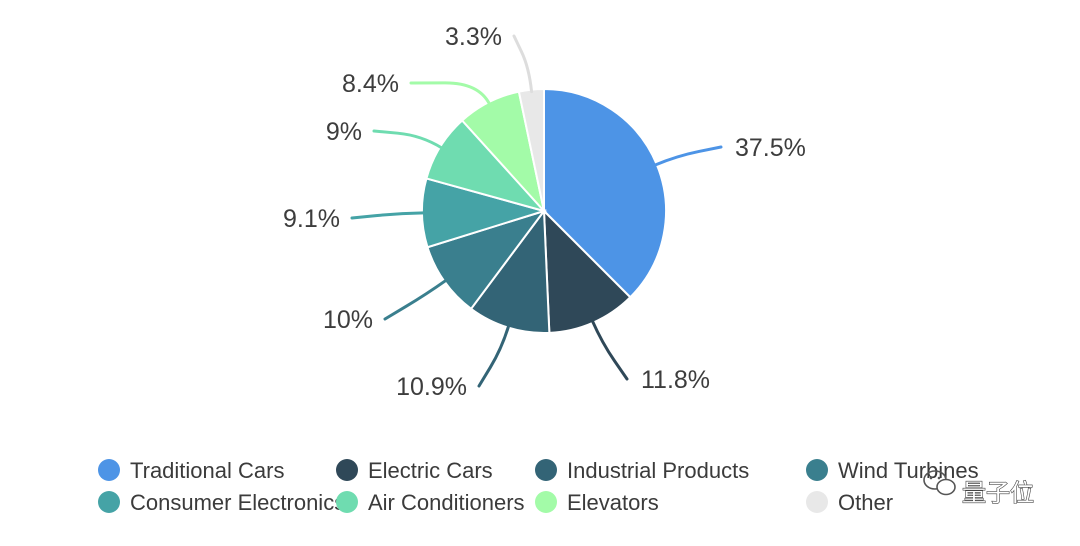  What do you see at coordinates (613, 502) in the screenshot?
I see `legend-label: Elevators` at bounding box center [613, 502].